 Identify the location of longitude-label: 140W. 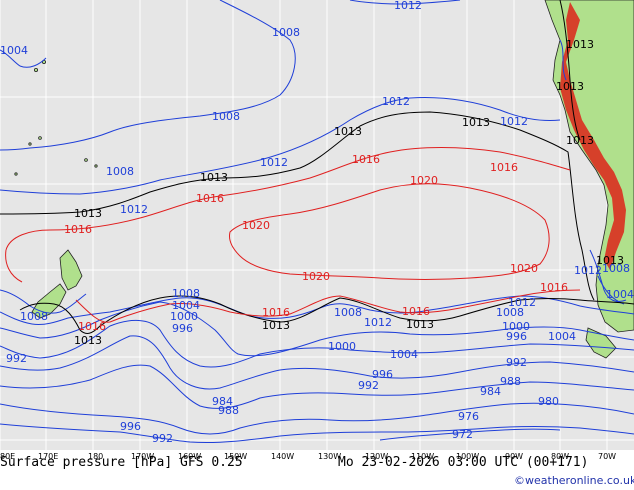
(282, 456).